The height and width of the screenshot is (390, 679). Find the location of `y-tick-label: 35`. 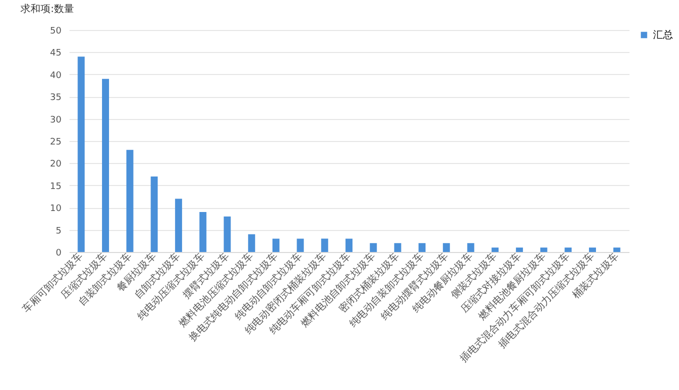

y-tick-label: 35 is located at coordinates (56, 98).